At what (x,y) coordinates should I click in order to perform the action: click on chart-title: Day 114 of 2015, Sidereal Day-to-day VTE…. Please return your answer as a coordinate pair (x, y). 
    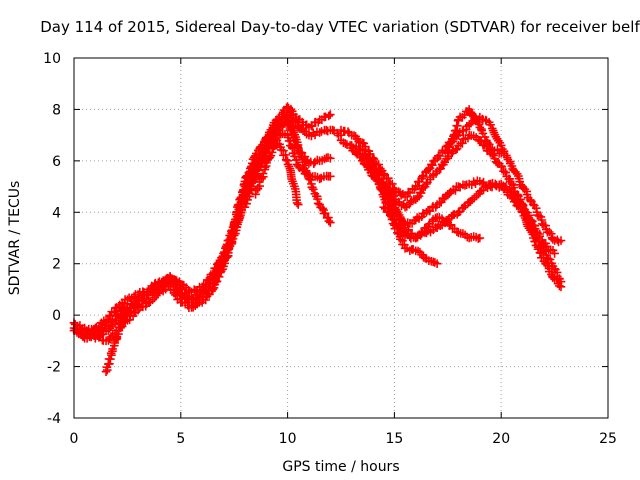
    Looking at the image, I should click on (340, 27).